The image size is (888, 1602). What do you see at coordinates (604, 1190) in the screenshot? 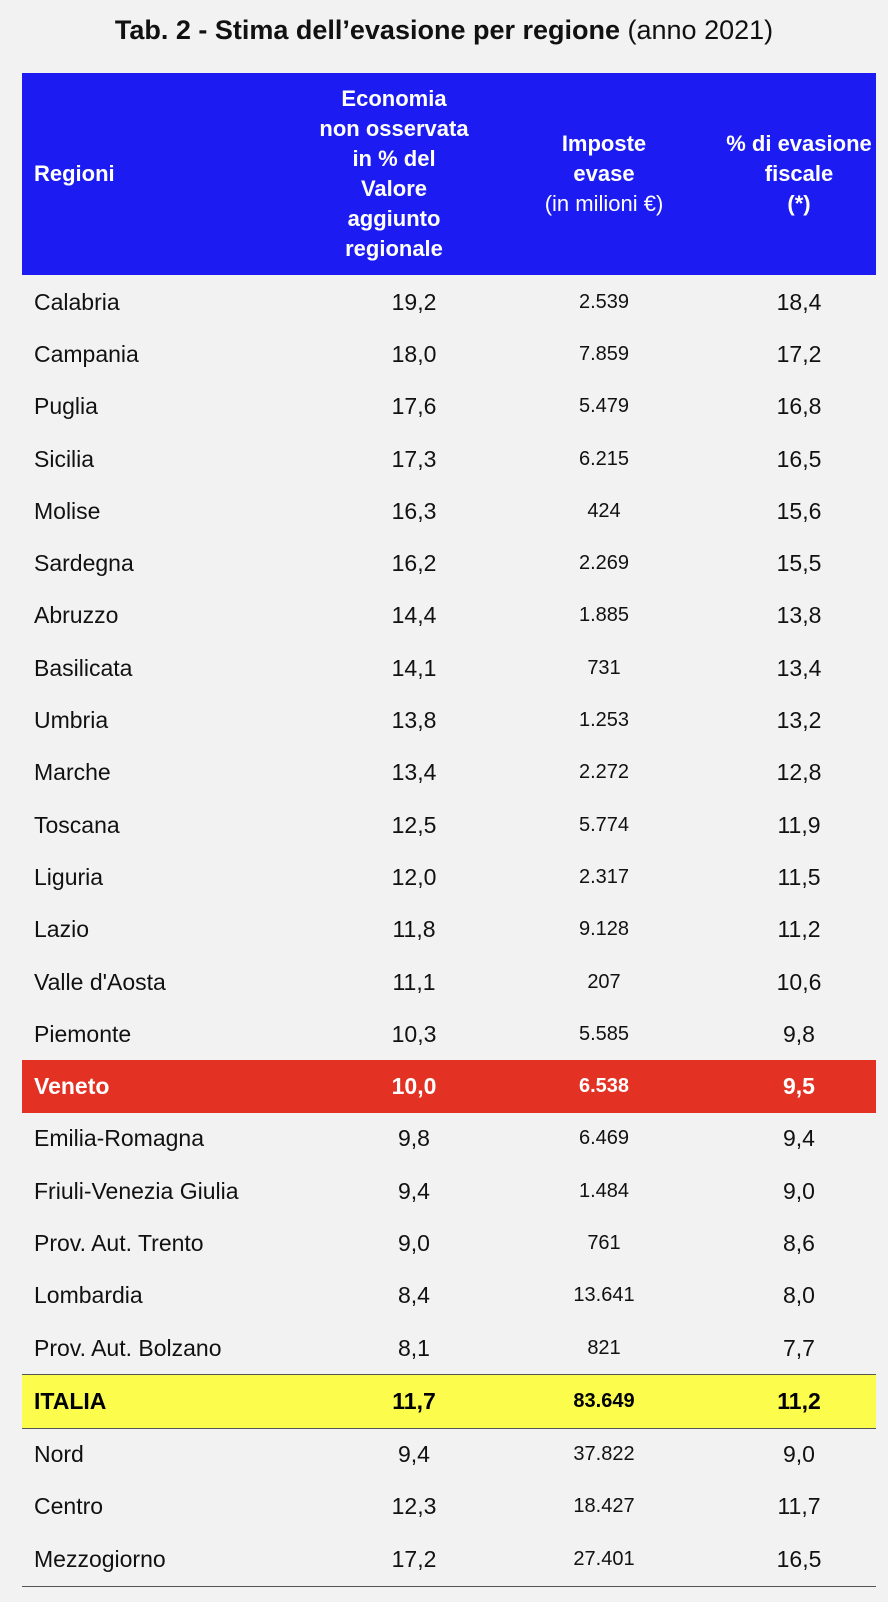
I see `cell-imposte: 1.484` at bounding box center [604, 1190].